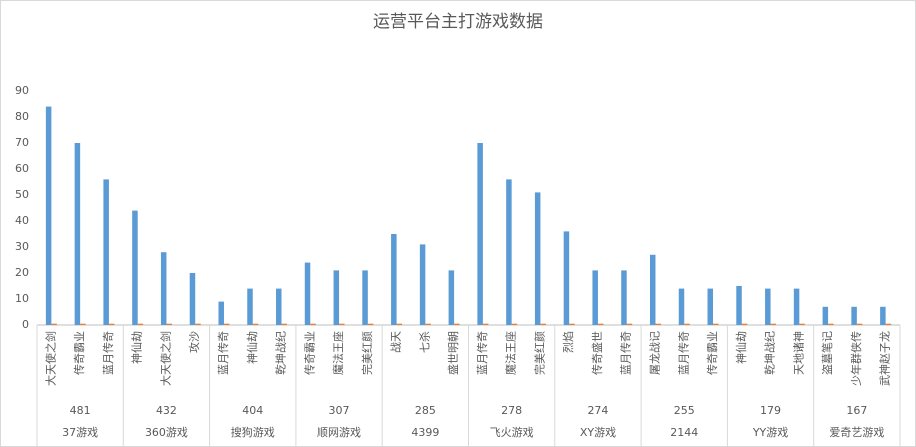 The height and width of the screenshot is (447, 916). I want to click on group-name: YY游戏, so click(770, 432).